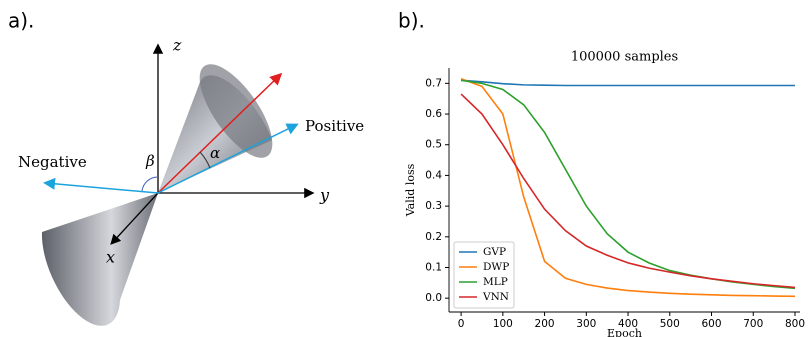  I want to click on legend-label: DWP, so click(496, 267).